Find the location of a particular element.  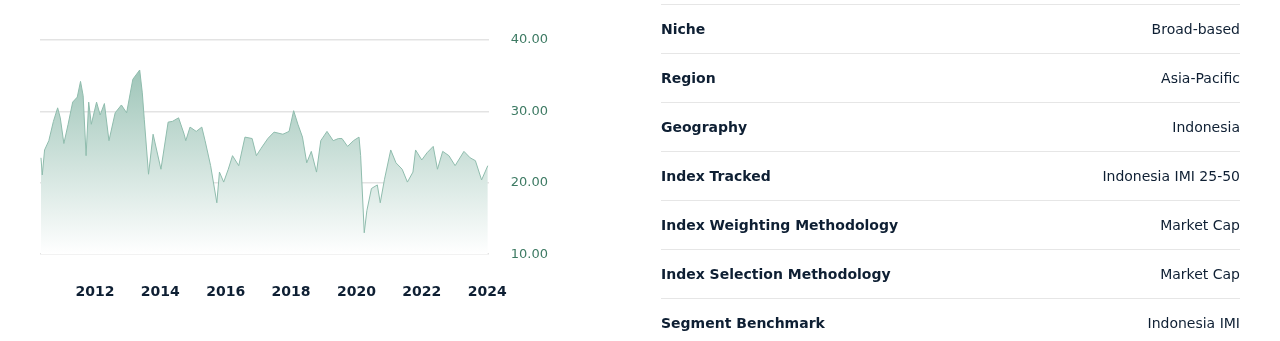

y-tick-label: 20.00 is located at coordinates (529, 182).